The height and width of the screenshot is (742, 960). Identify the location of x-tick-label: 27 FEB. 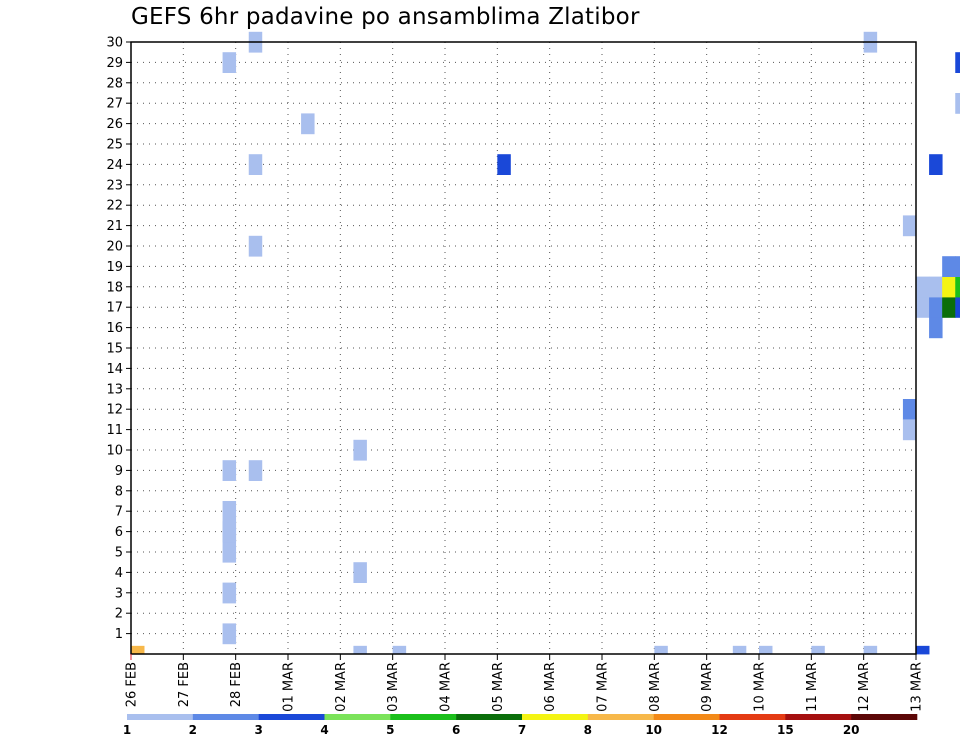
(184, 684).